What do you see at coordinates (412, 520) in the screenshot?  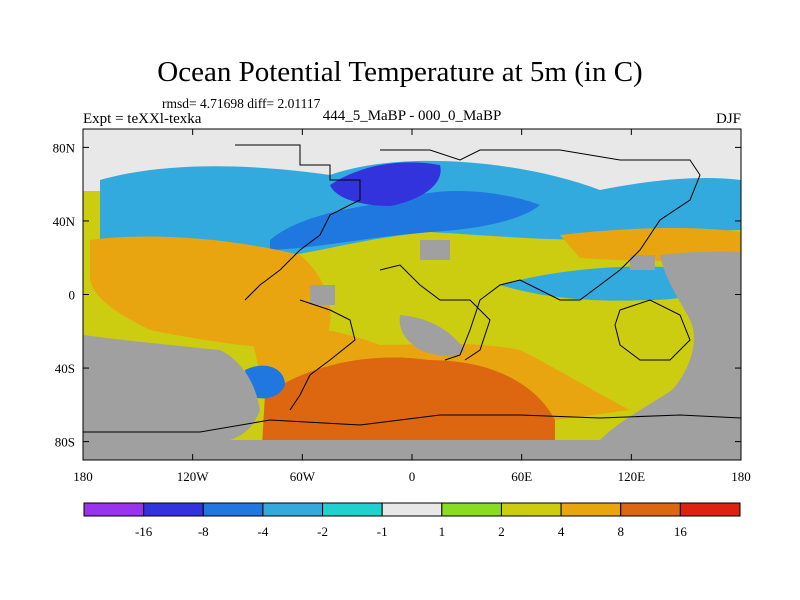 I see `colorbar: -16 -8 -4 -2 -1 1 2 4 8 16` at bounding box center [412, 520].